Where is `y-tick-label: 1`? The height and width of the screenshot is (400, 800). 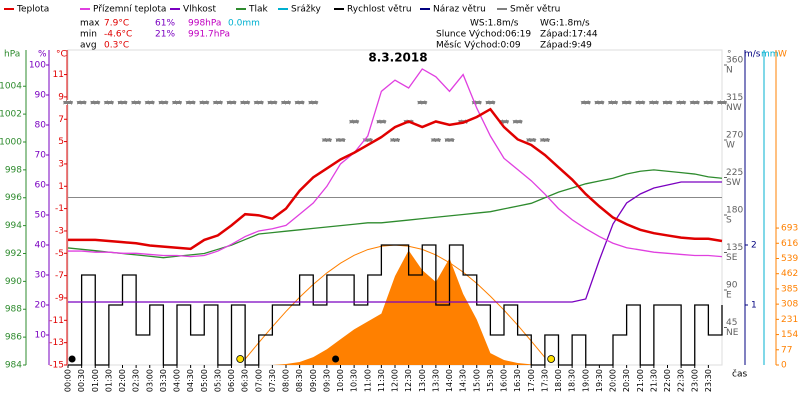 y-tick-label: 1 is located at coordinates (754, 306).